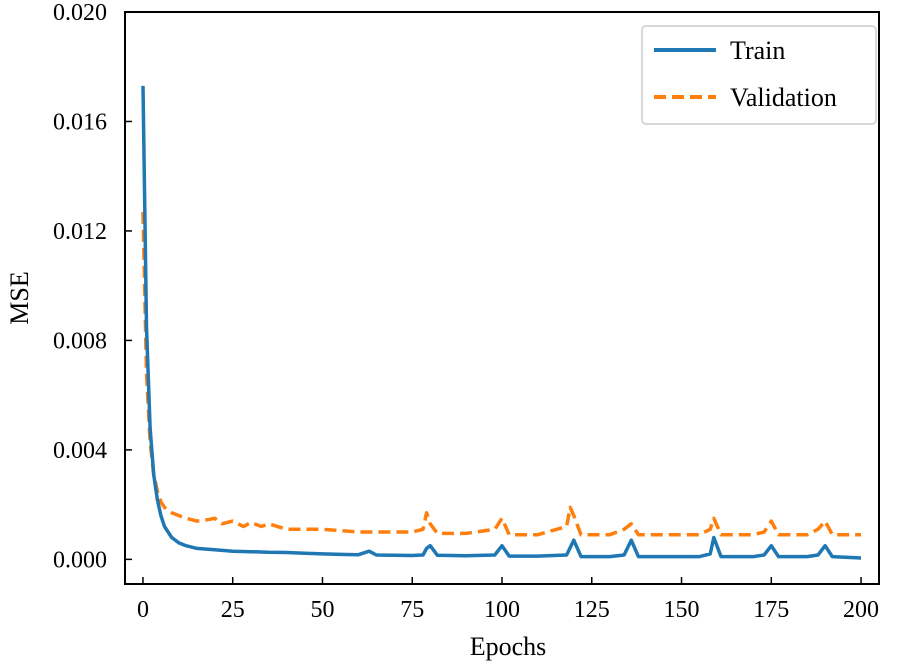  I want to click on y-tick-label: 0.016, so click(80, 122).